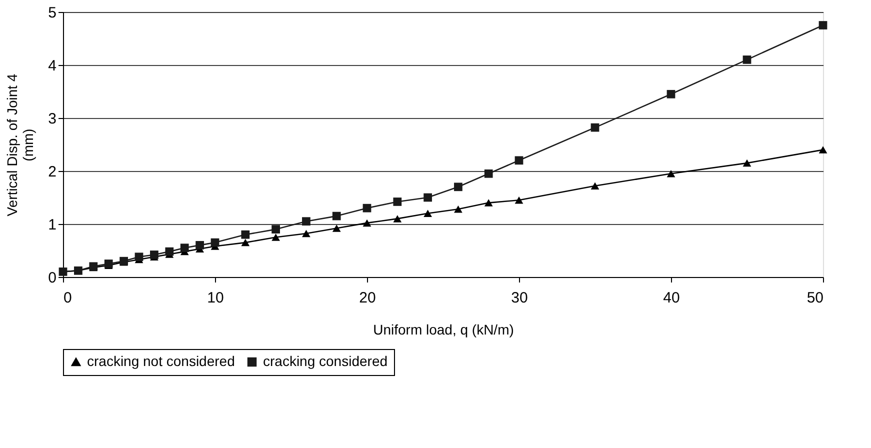  Describe the element at coordinates (52, 225) in the screenshot. I see `y-tick-label: 1` at that location.